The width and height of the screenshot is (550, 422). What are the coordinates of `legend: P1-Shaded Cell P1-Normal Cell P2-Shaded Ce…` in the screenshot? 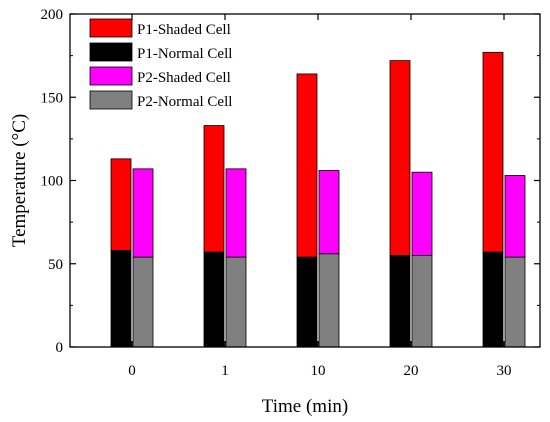 It's located at (160, 64).